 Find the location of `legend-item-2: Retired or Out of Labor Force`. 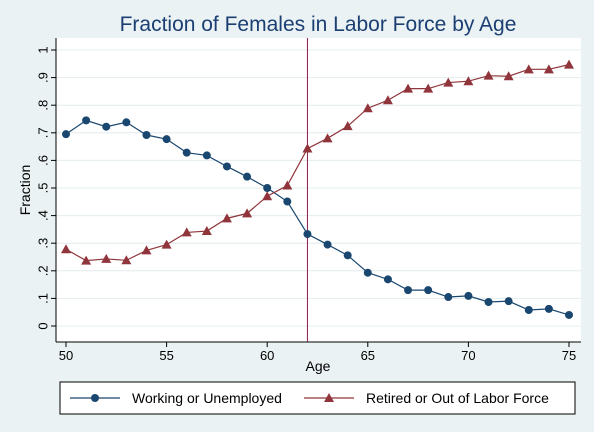

legend-item-2: Retired or Out of Labor Force is located at coordinates (426, 398).